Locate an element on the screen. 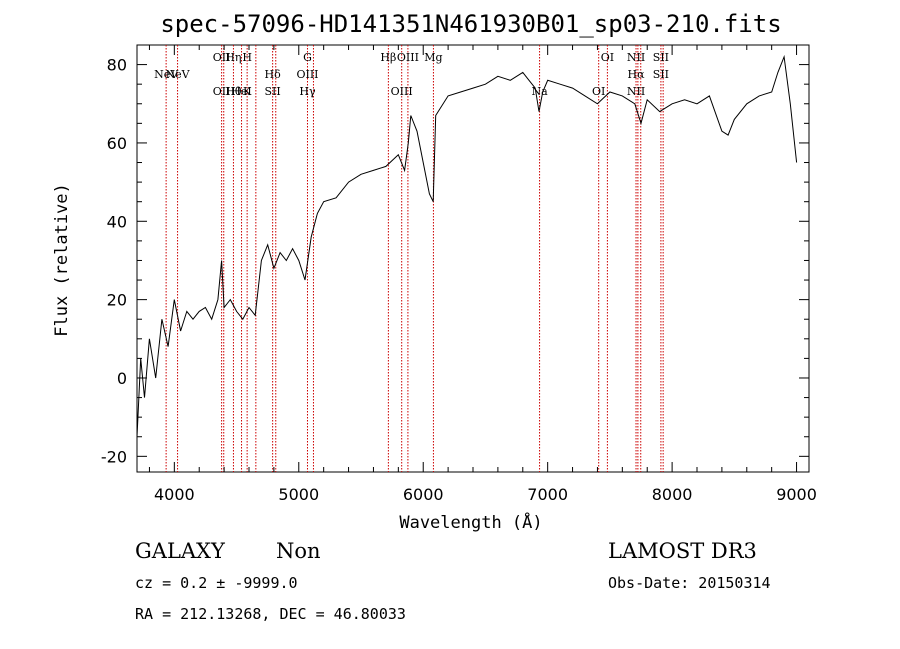 The width and height of the screenshot is (900, 649). y-tick-label: 40 is located at coordinates (117, 221).